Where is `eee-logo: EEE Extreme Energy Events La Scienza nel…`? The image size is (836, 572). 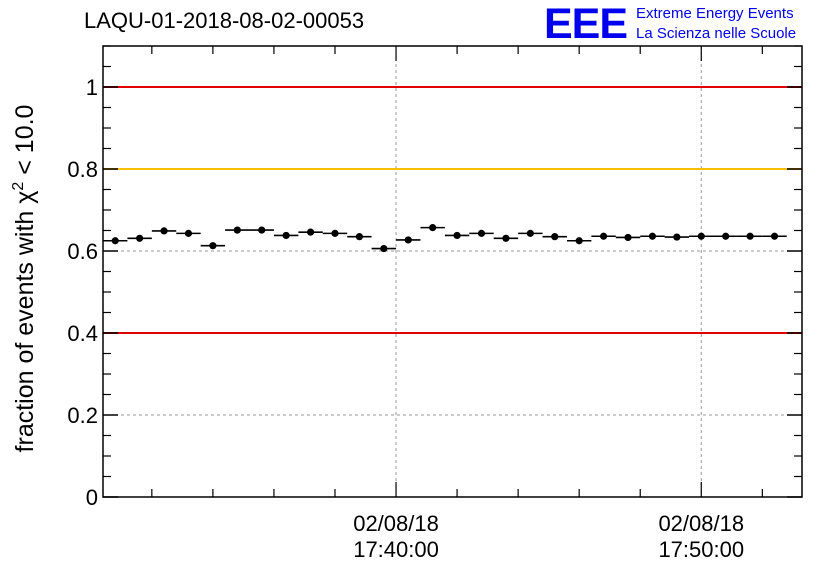 eee-logo: EEE Extreme Energy Events La Scienza nel… is located at coordinates (689, 24).